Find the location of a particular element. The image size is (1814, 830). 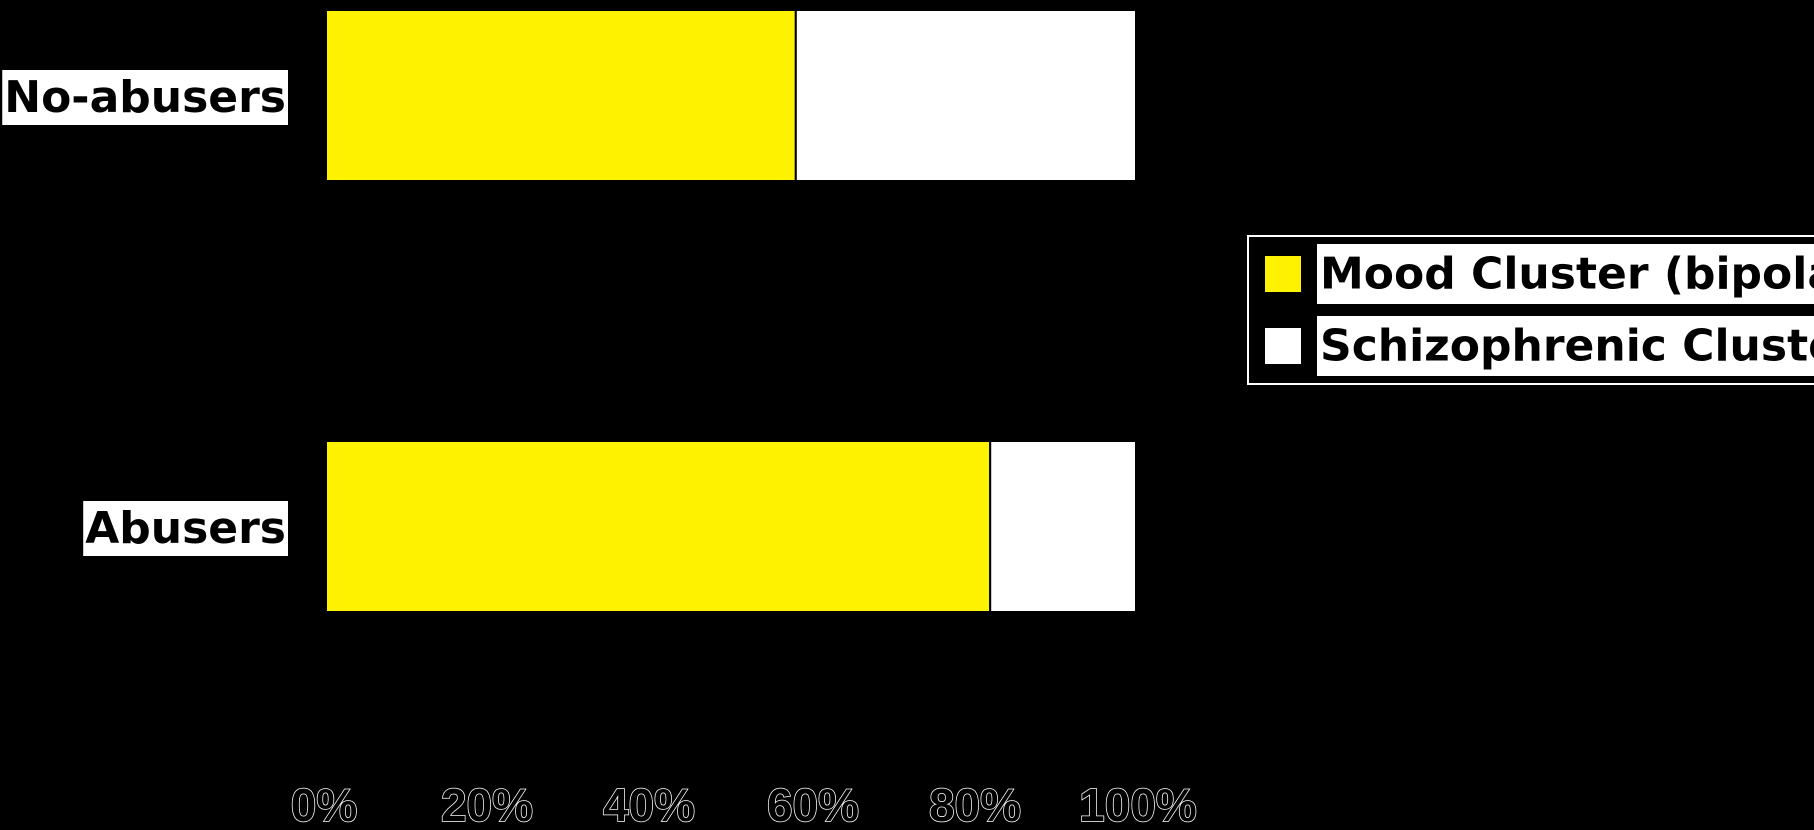

x-tick-label: 0% is located at coordinates (324, 804).